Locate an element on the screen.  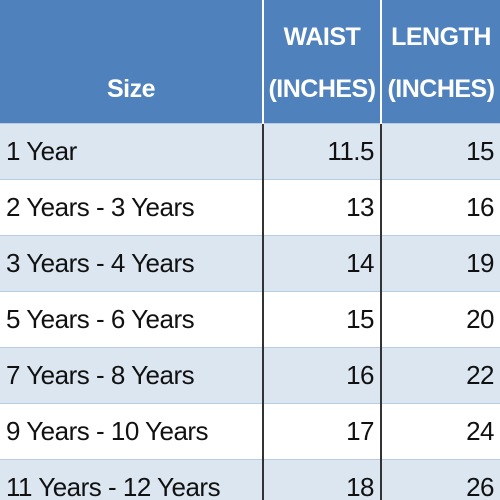
table-row: 2 Years - 3 Years 13 16 is located at coordinates (250, 207).